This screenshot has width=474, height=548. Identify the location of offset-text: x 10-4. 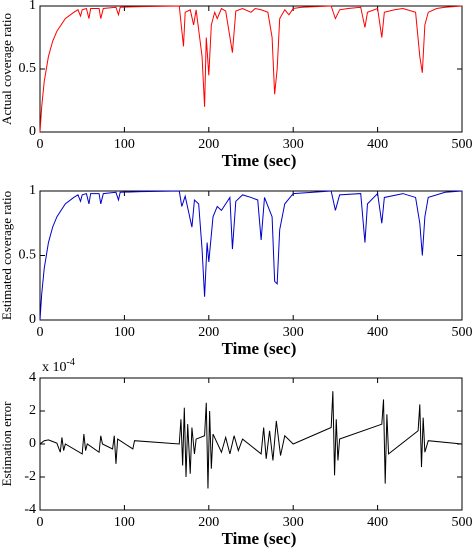
(58, 366).